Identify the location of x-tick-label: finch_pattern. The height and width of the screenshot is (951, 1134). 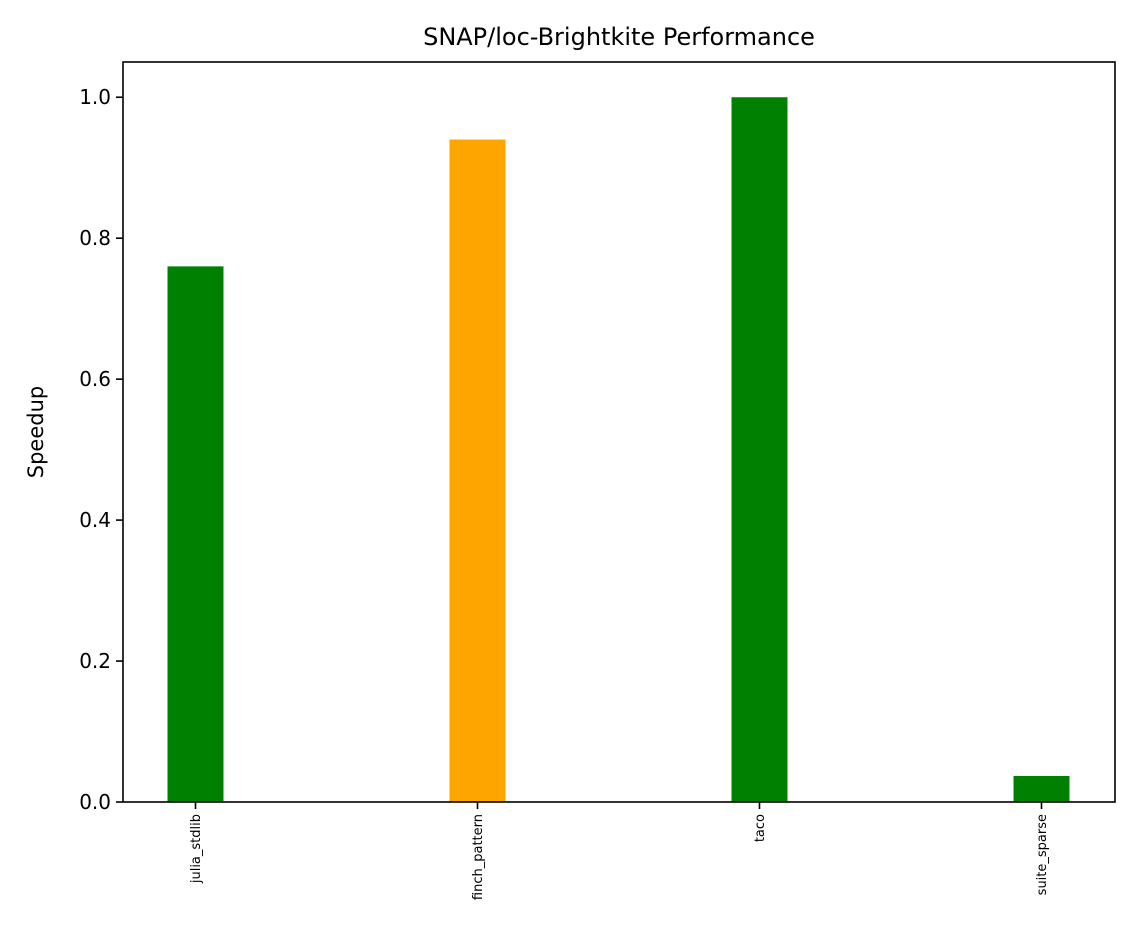
(478, 857).